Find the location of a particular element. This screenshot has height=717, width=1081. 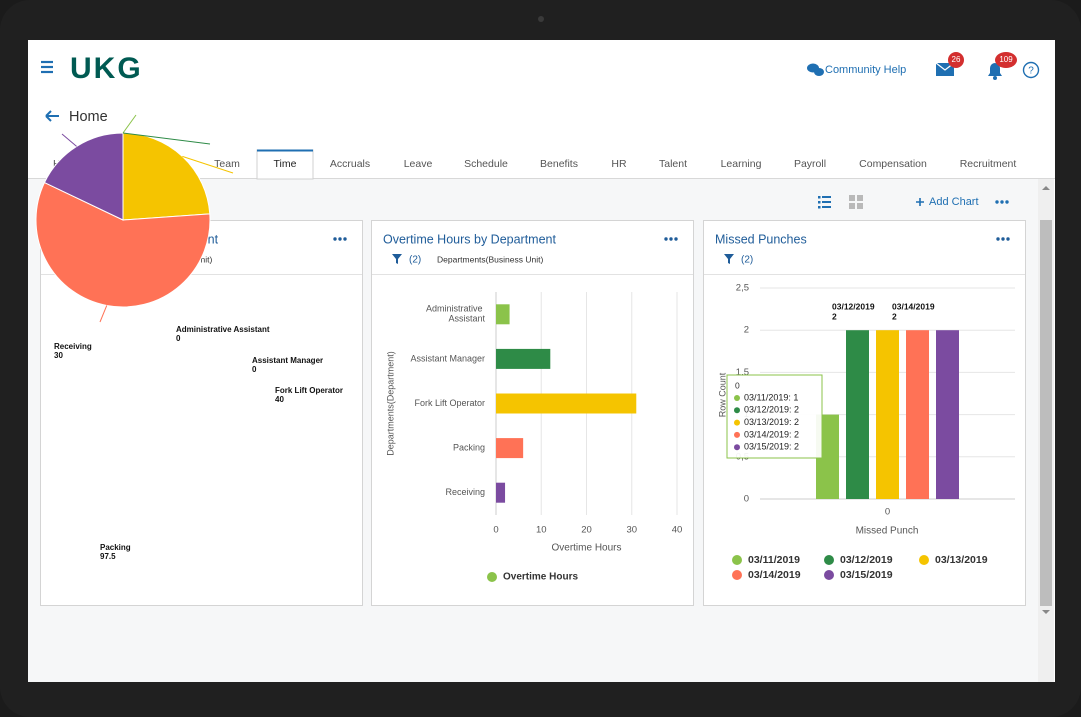

y-tick-label: Receiving is located at coordinates (465, 492).